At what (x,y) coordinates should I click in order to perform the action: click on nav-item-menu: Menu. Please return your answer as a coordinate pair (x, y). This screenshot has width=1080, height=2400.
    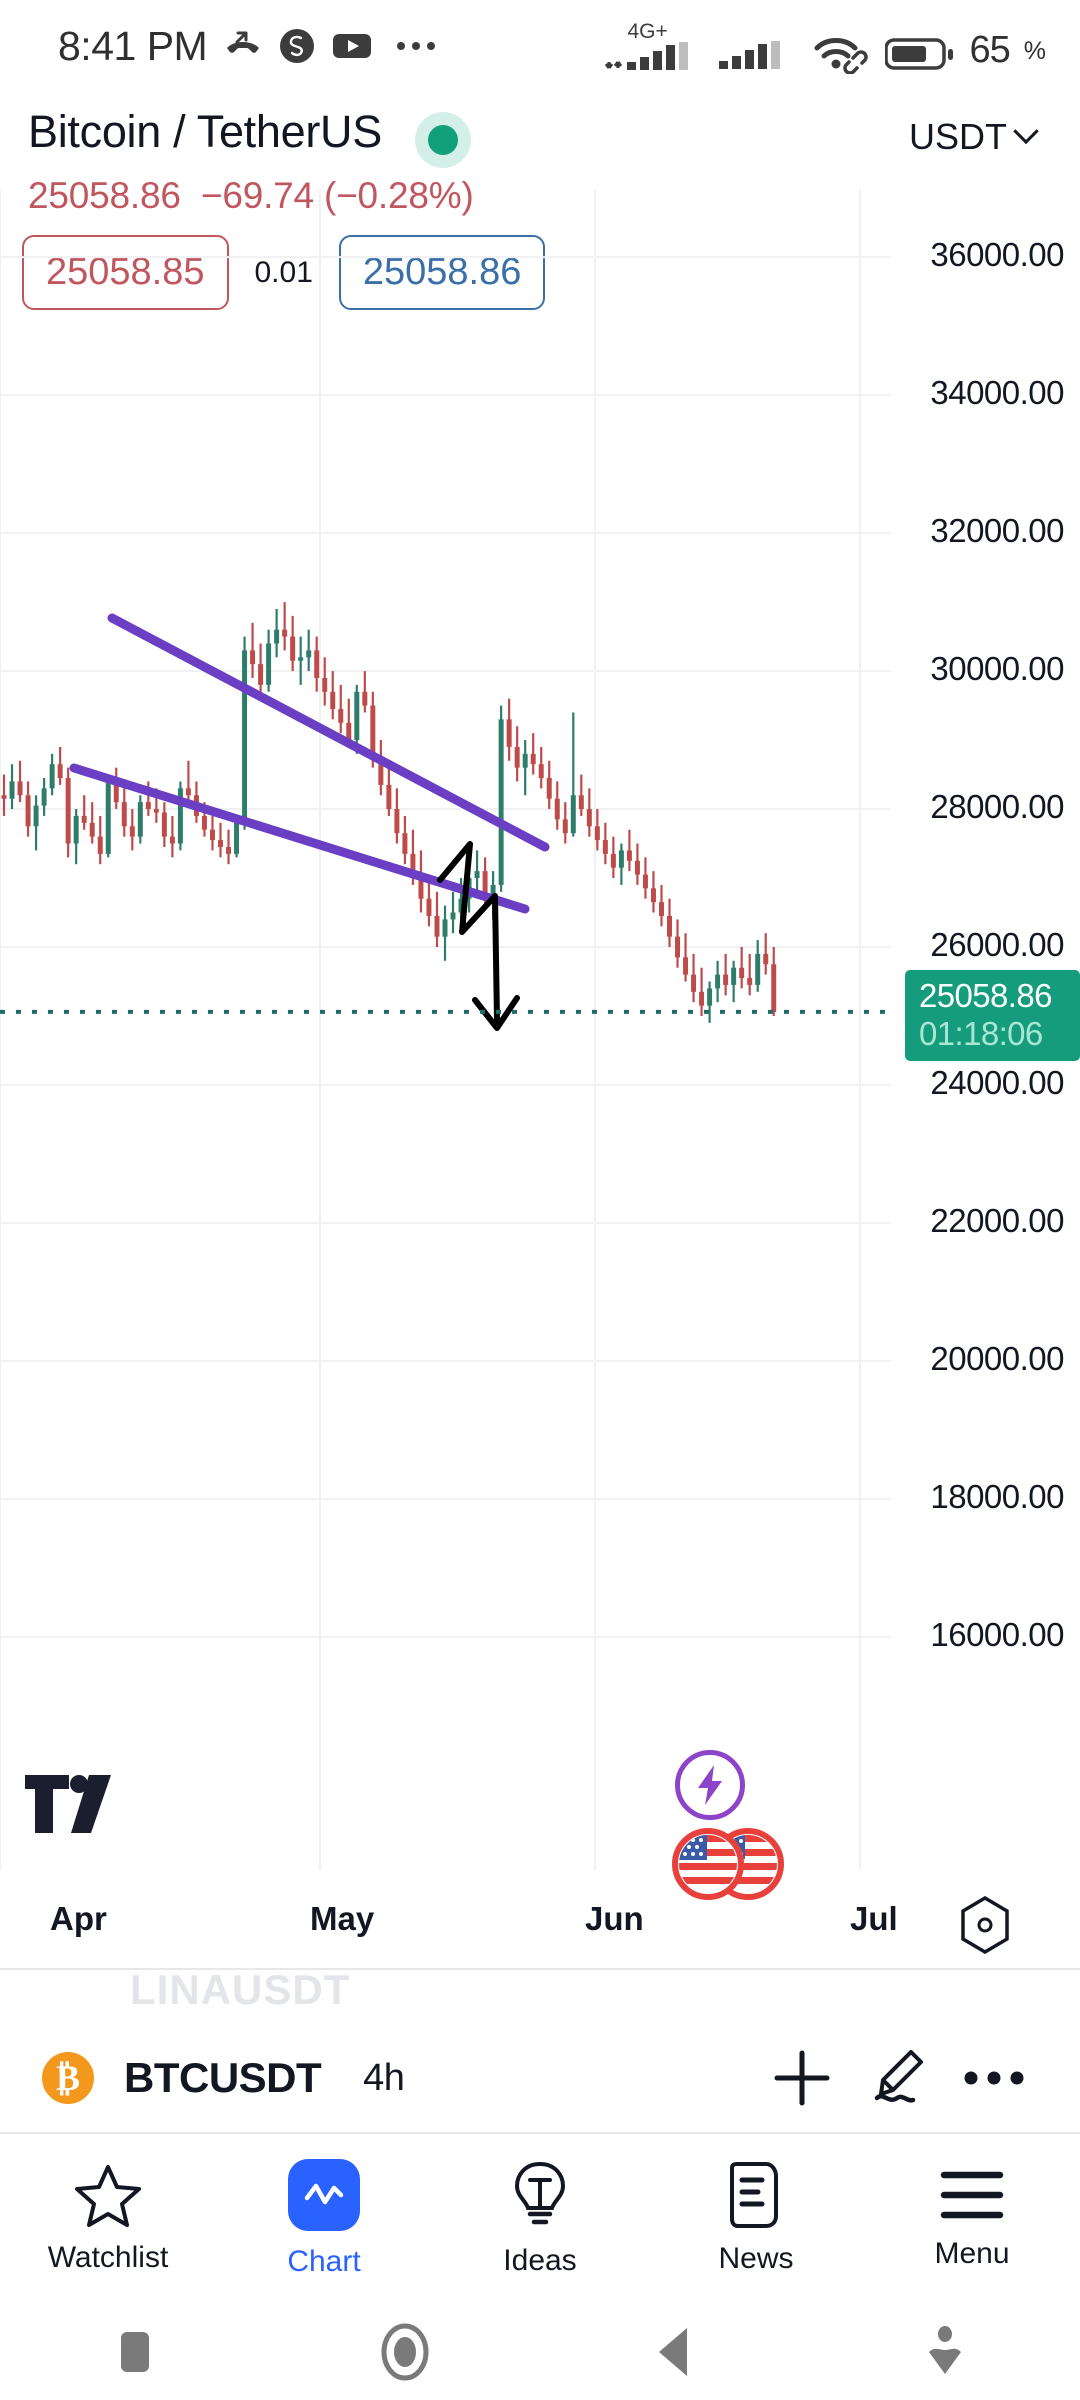
    Looking at the image, I should click on (972, 2219).